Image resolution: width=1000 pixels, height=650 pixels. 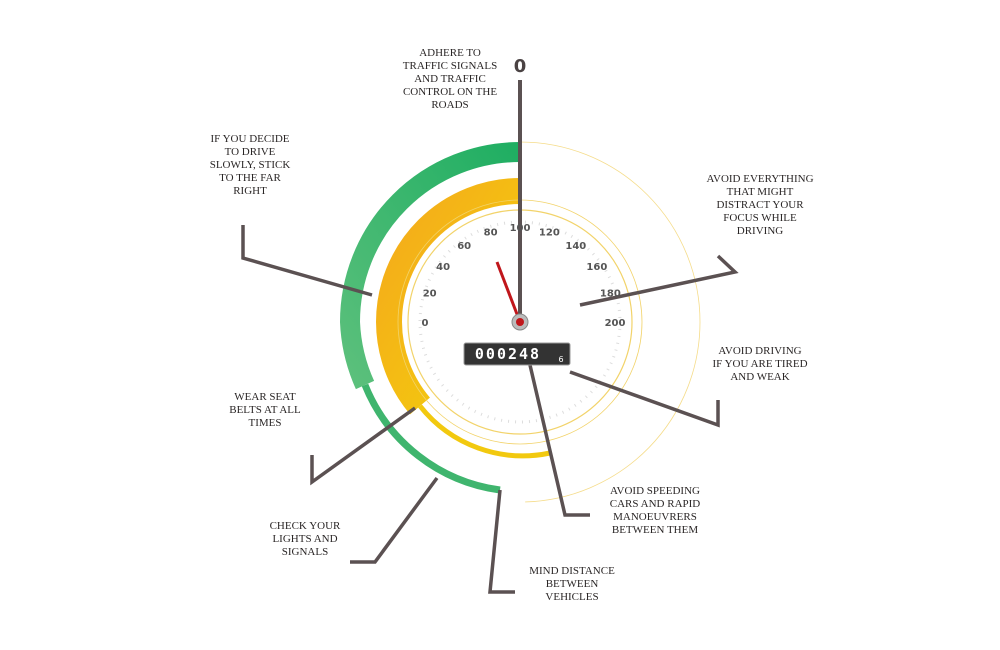 What do you see at coordinates (450, 92) in the screenshot?
I see `tip-text: CONTROL ON THE` at bounding box center [450, 92].